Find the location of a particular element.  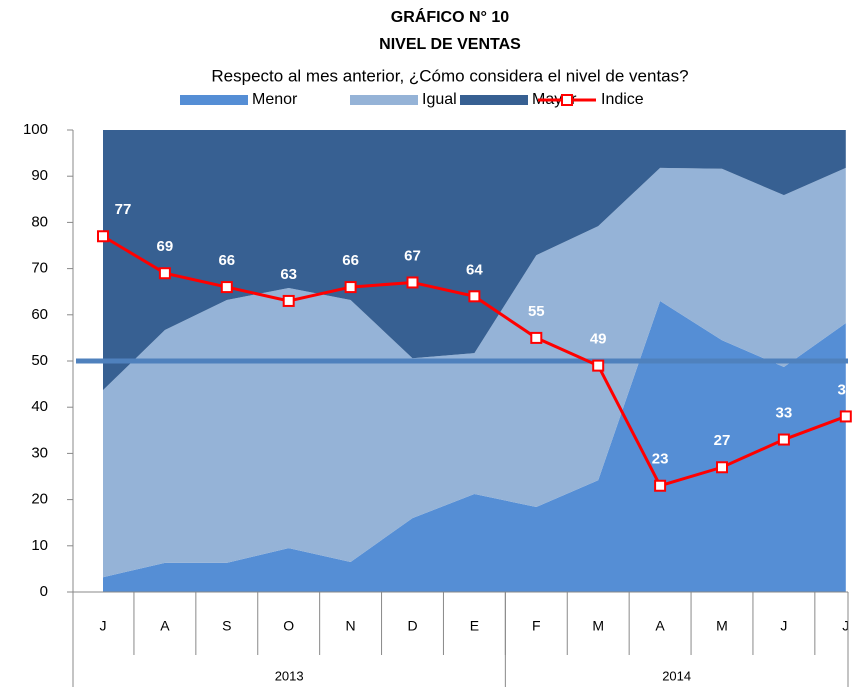

y-tick-label: 70 is located at coordinates (39, 268).